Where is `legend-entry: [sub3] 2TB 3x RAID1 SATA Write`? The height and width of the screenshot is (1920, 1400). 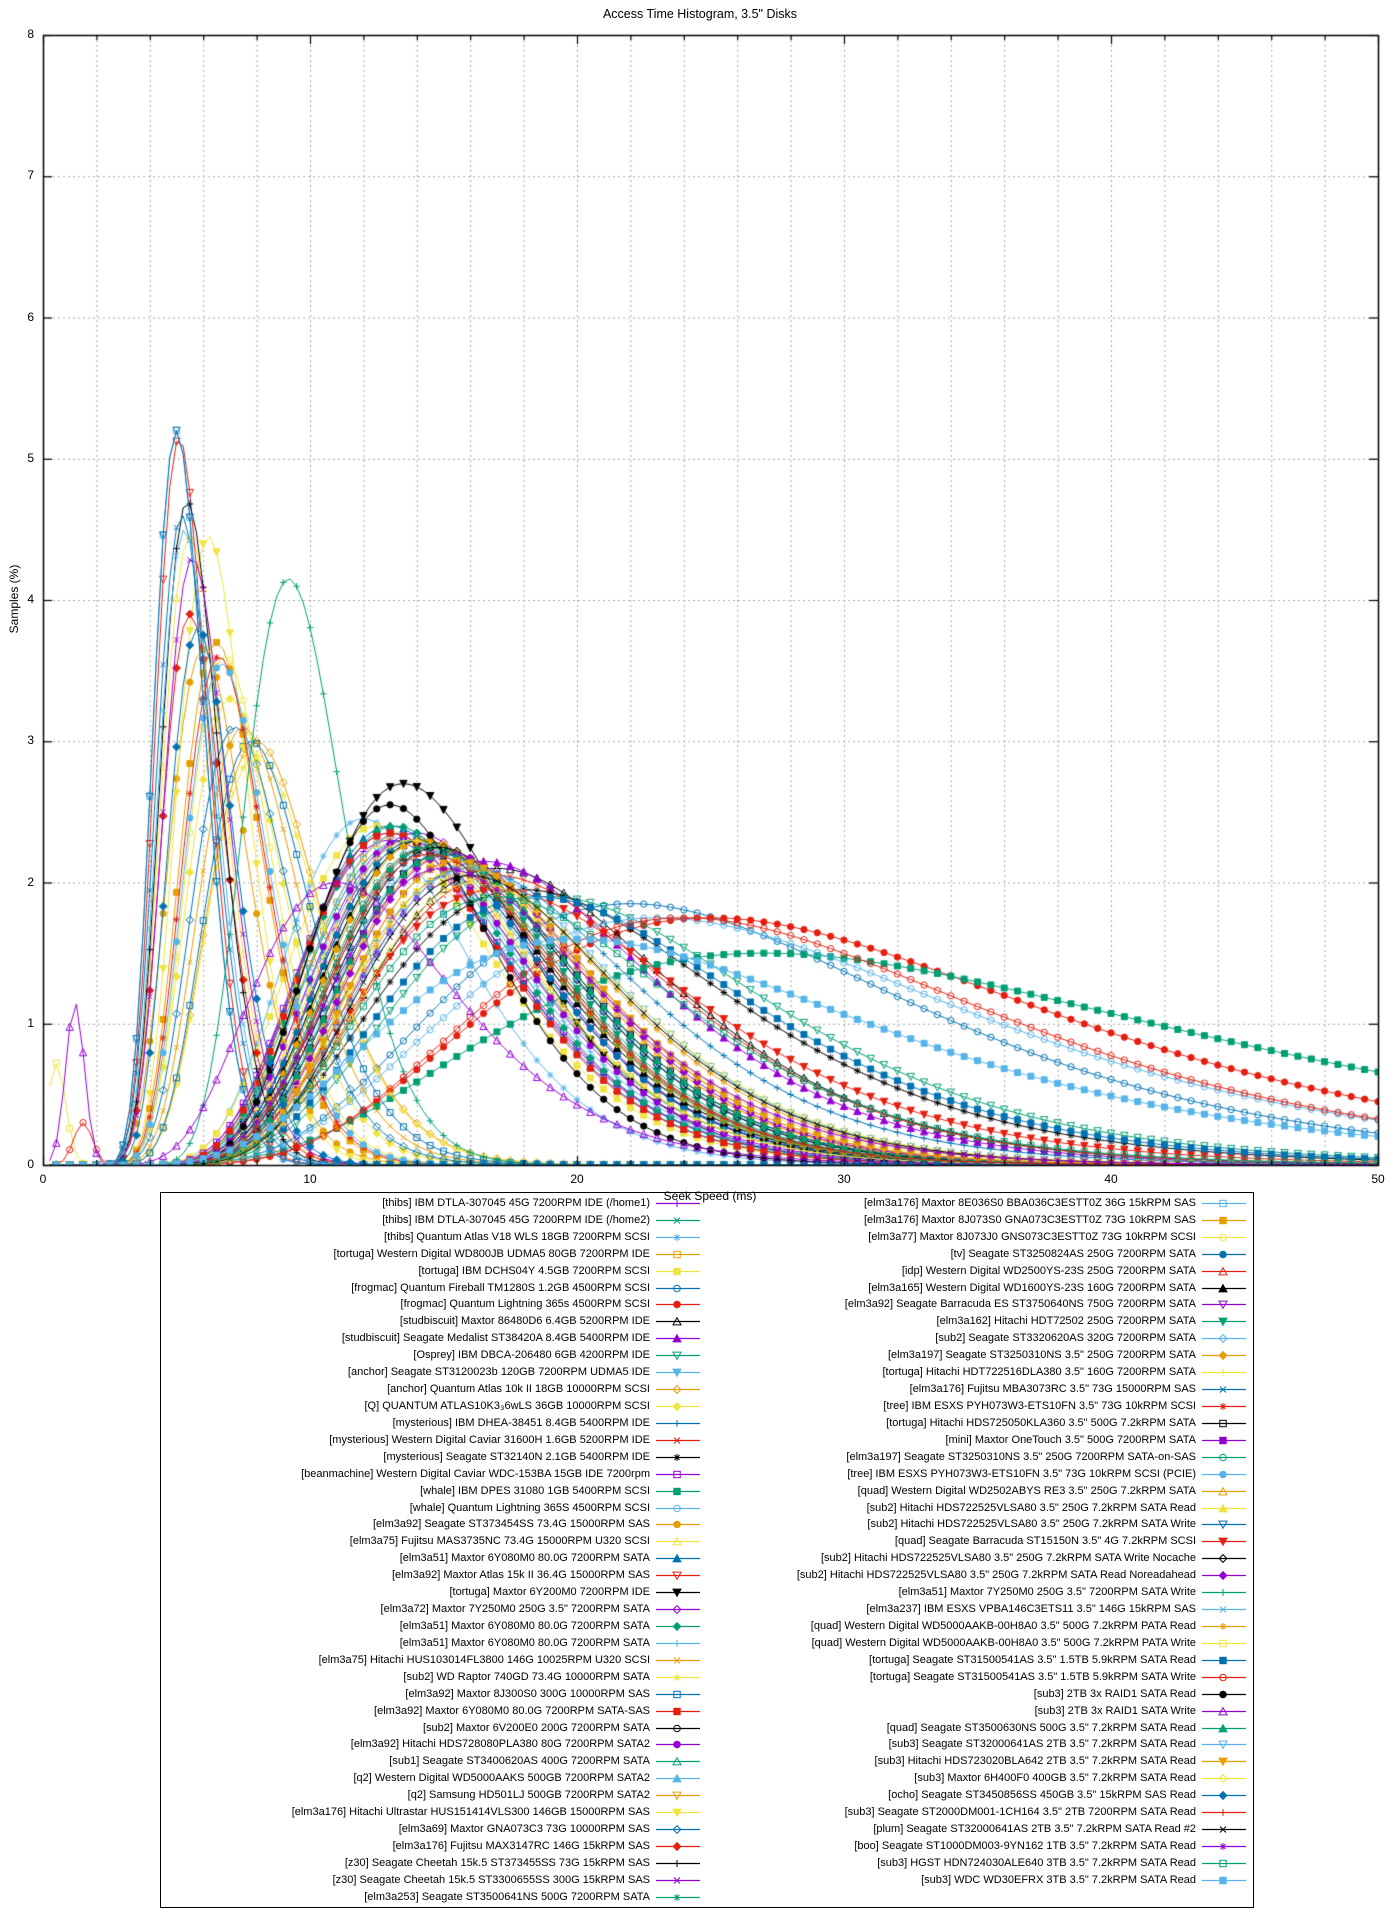
legend-entry: [sub3] 2TB 3x RAID1 SATA Write is located at coordinates (980, 1711).